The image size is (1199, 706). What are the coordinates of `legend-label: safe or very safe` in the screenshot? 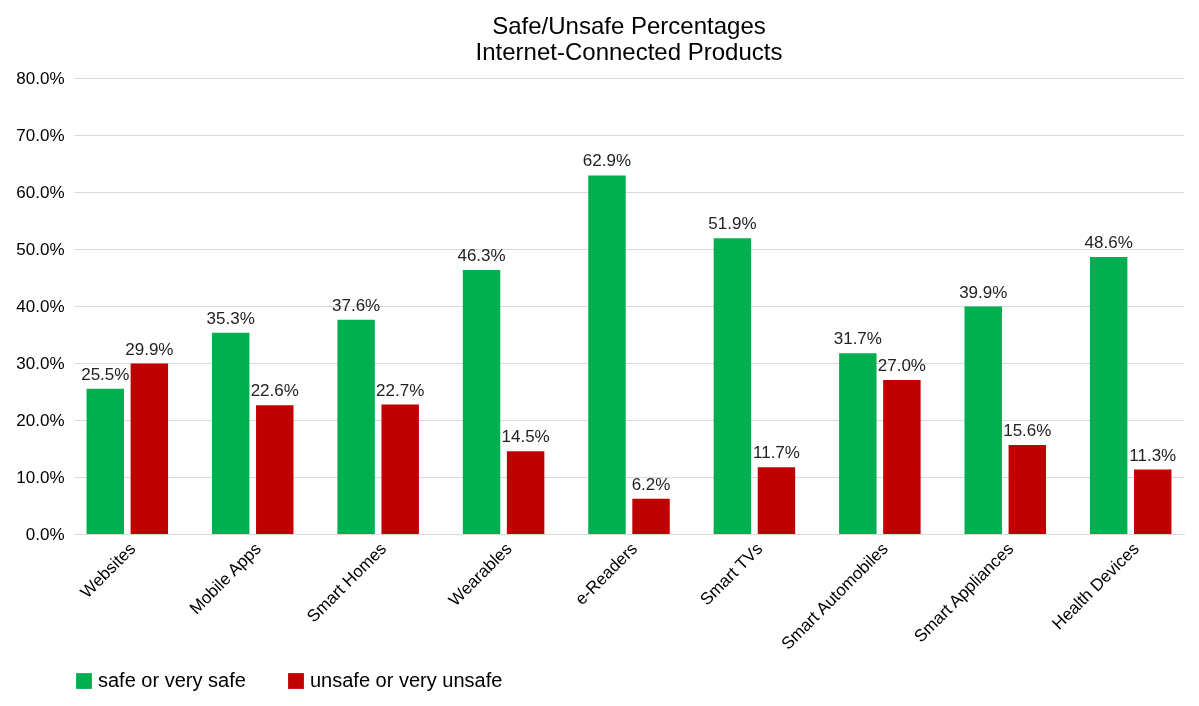 It's located at (172, 680).